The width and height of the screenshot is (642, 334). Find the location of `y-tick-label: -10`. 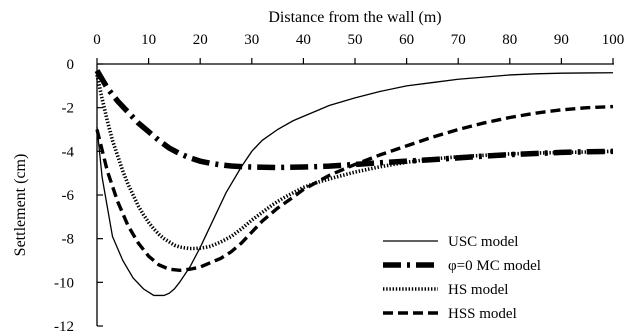

y-tick-label: -10 is located at coordinates (64, 283).